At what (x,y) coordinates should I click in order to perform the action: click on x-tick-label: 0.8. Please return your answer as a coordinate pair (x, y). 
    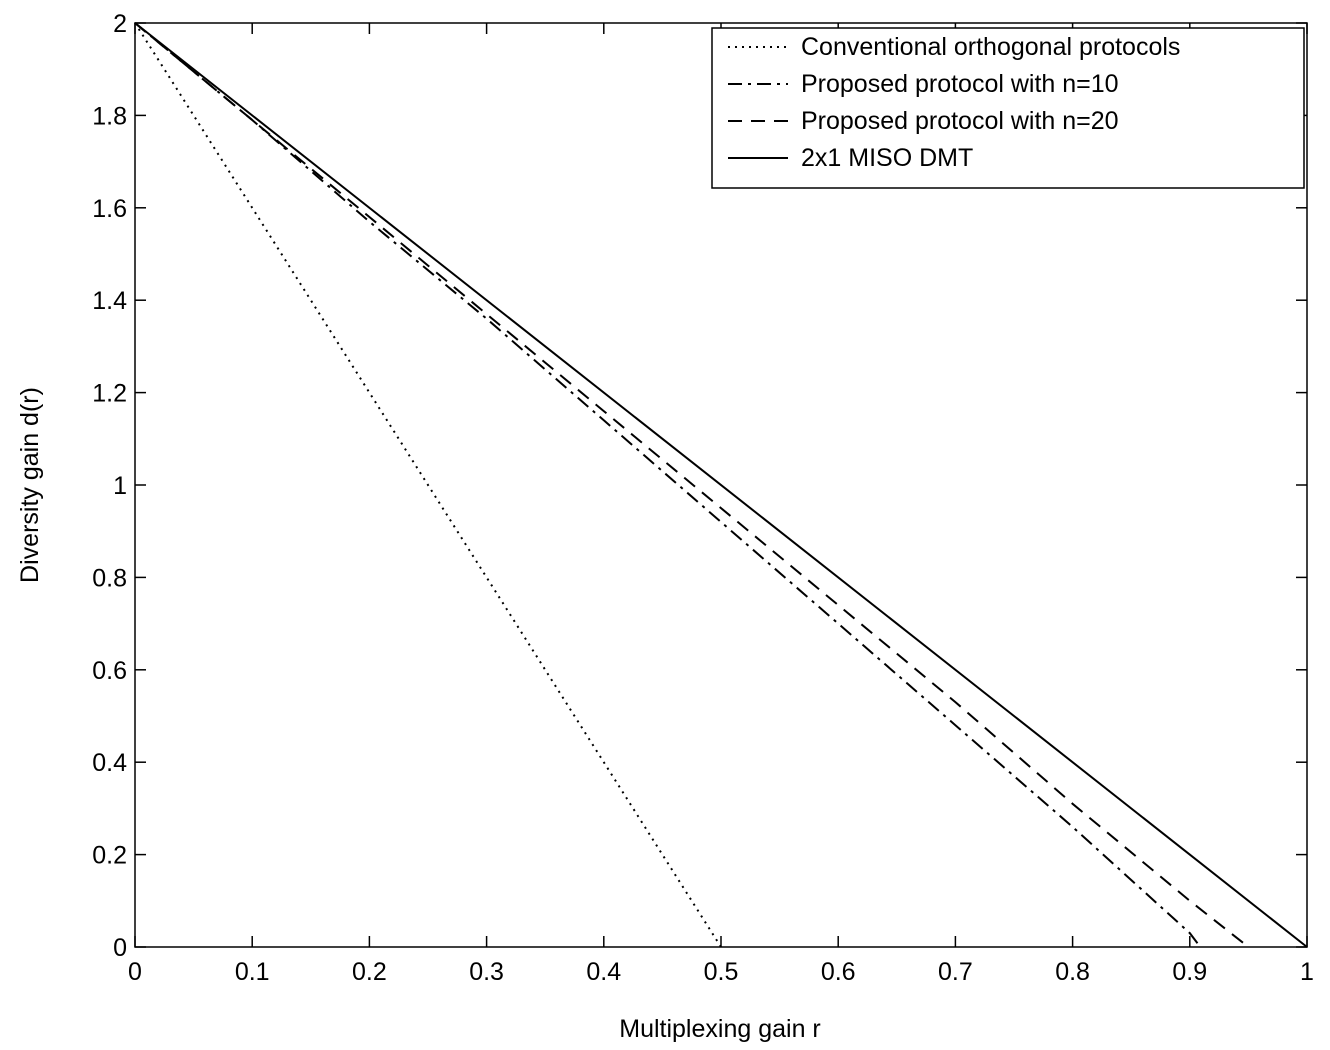
    Looking at the image, I should click on (1072, 972).